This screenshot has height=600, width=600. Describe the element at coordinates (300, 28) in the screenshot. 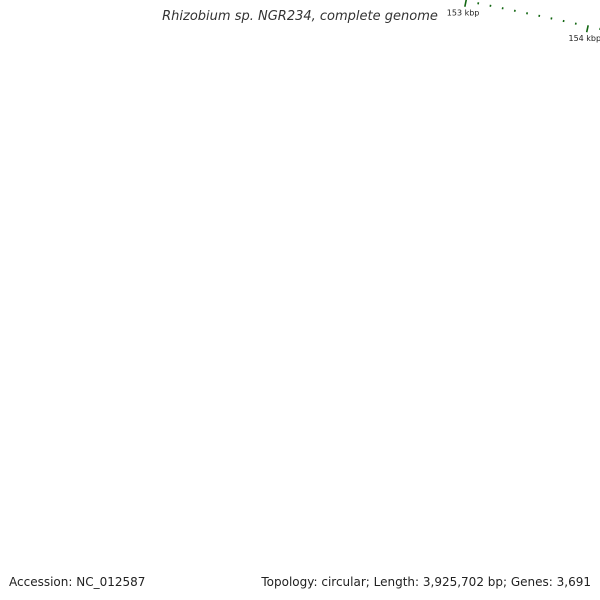

I see `outer-tick-track` at that location.